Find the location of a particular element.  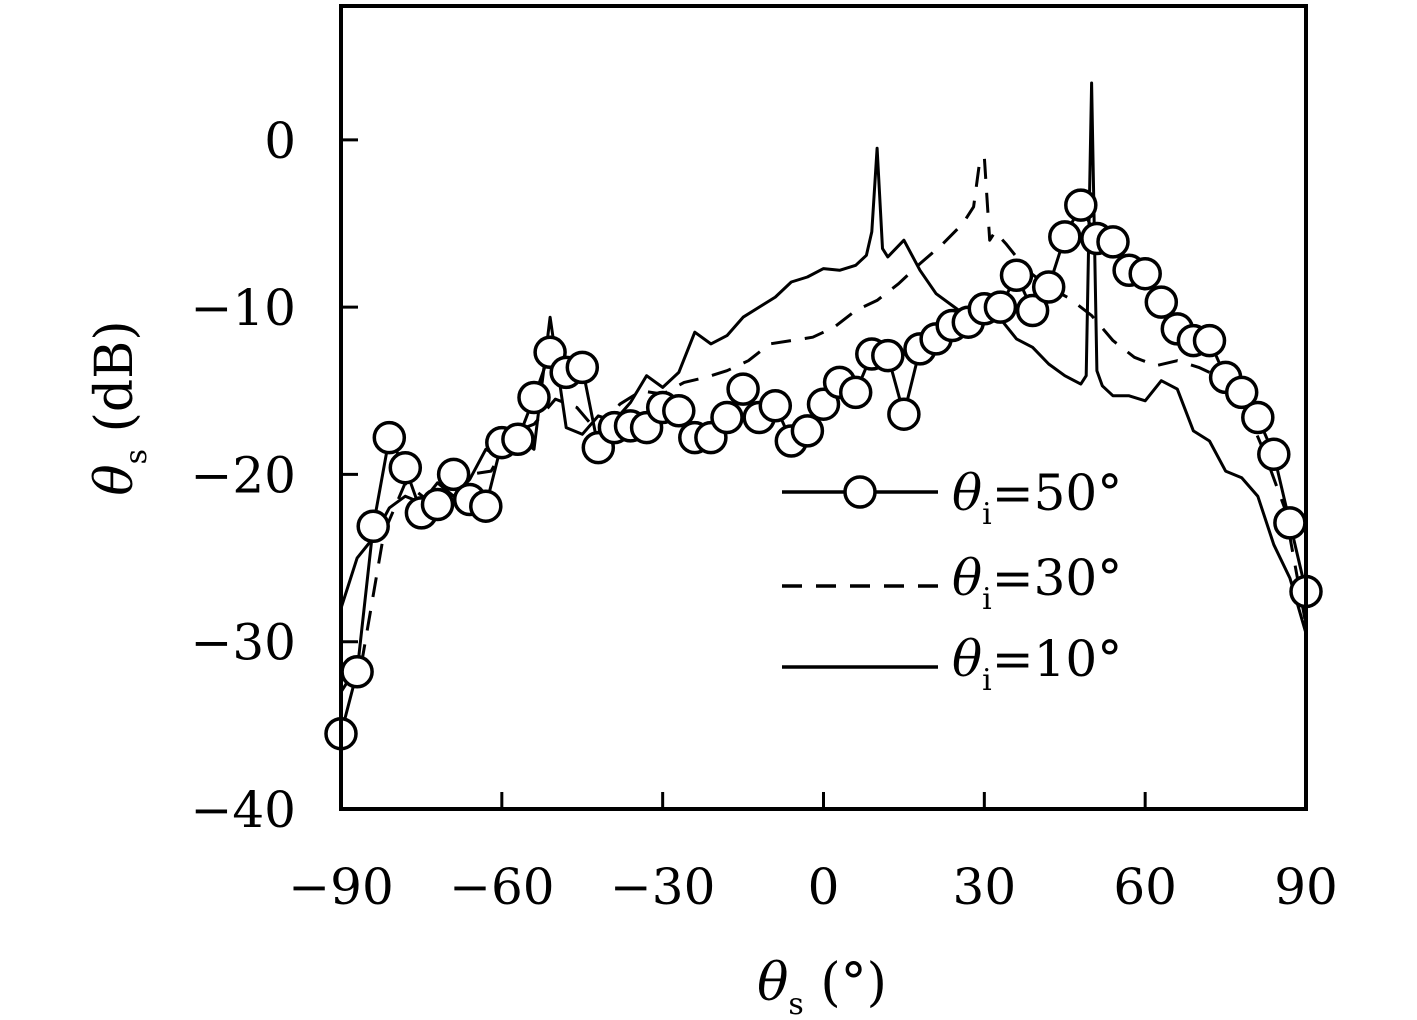

legend-label-2-sub: i is located at coordinates (987, 680).